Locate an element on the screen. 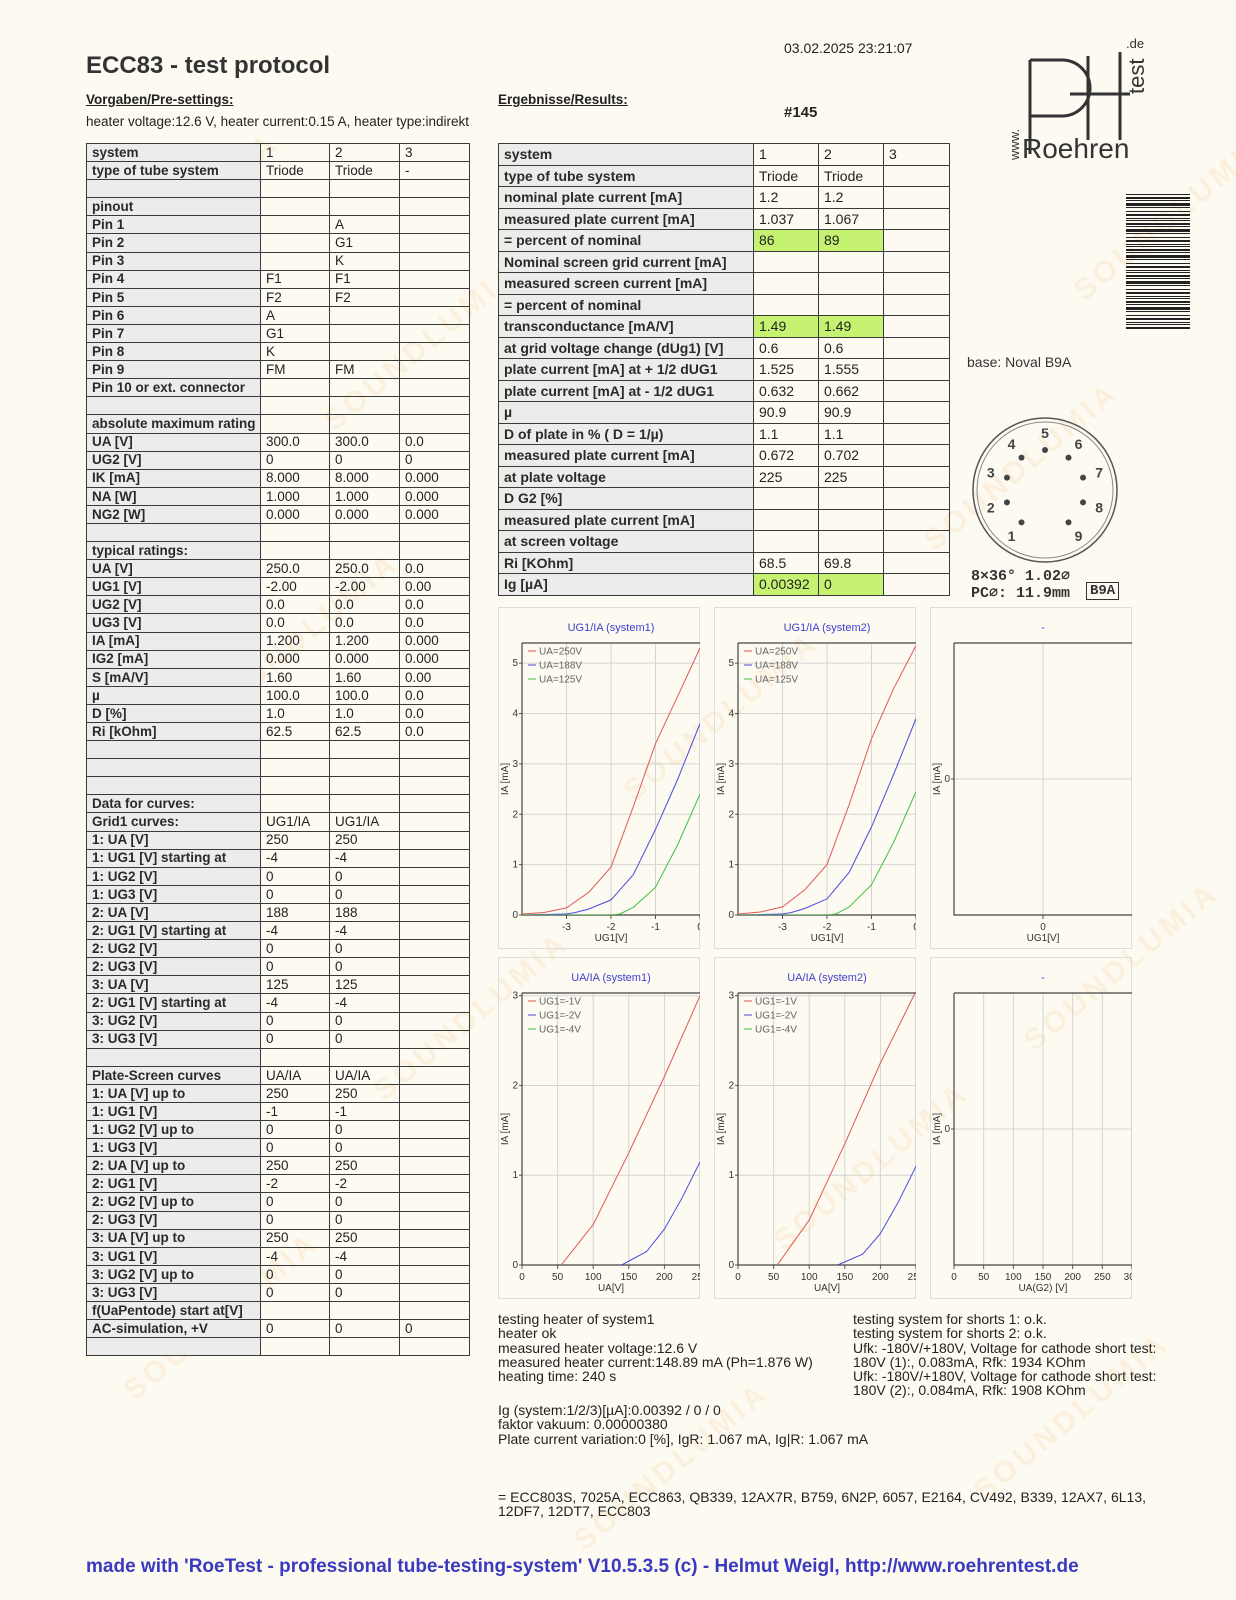  value-cell: 1.067 is located at coordinates (851, 218).